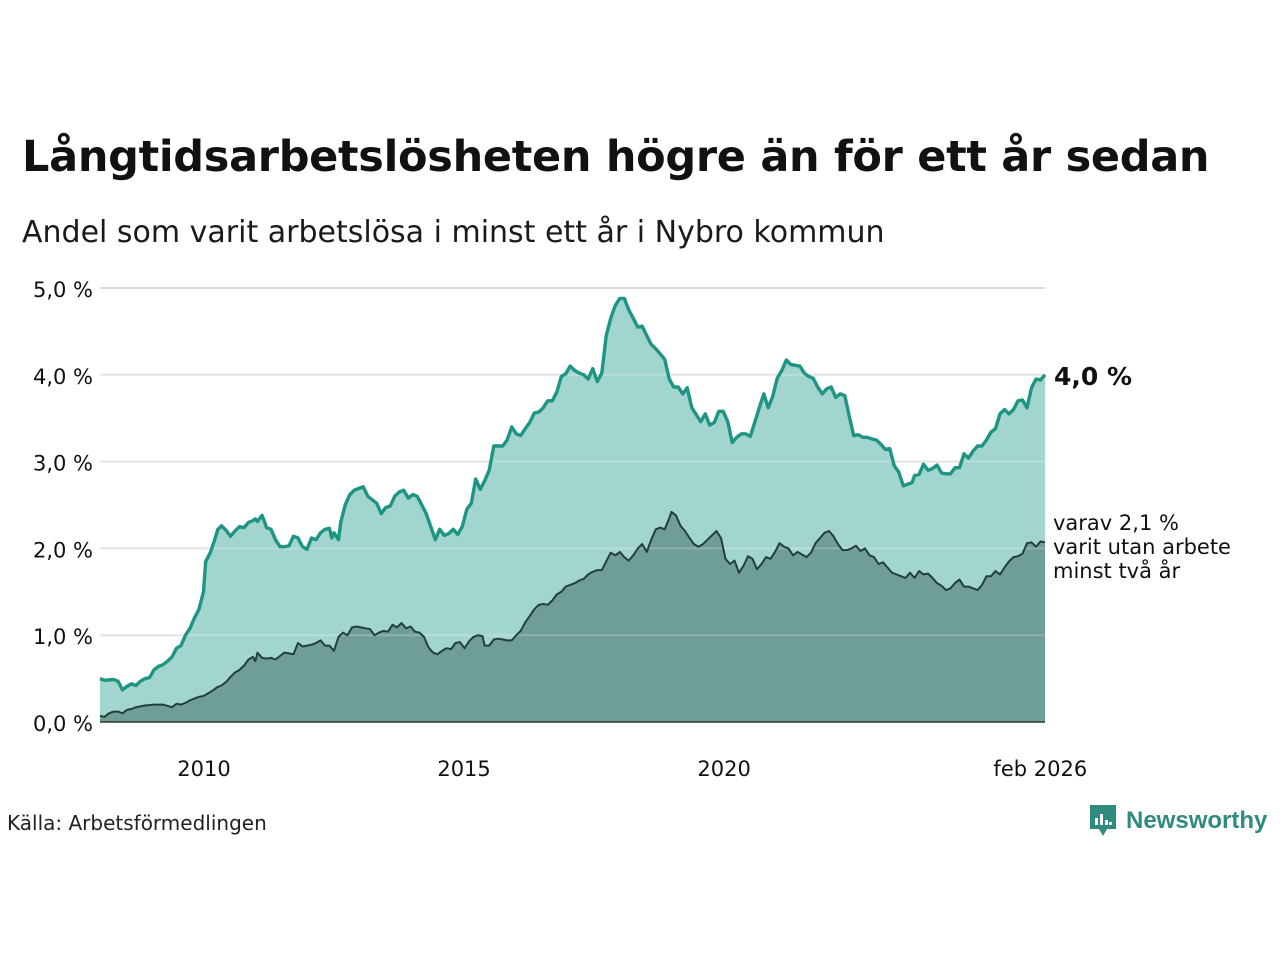 Image resolution: width=1280 pixels, height=960 pixels. I want to click on y-tick-label: 3,0 %, so click(63, 464).